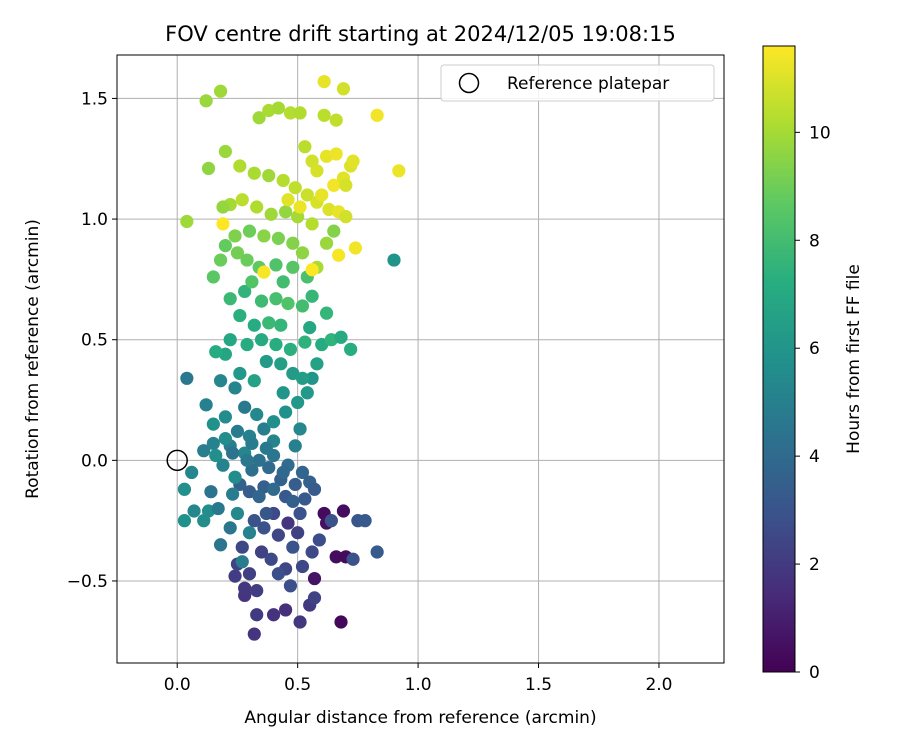 The width and height of the screenshot is (900, 750). What do you see at coordinates (469, 83) in the screenshot?
I see `legend-marker-reference-icon` at bounding box center [469, 83].